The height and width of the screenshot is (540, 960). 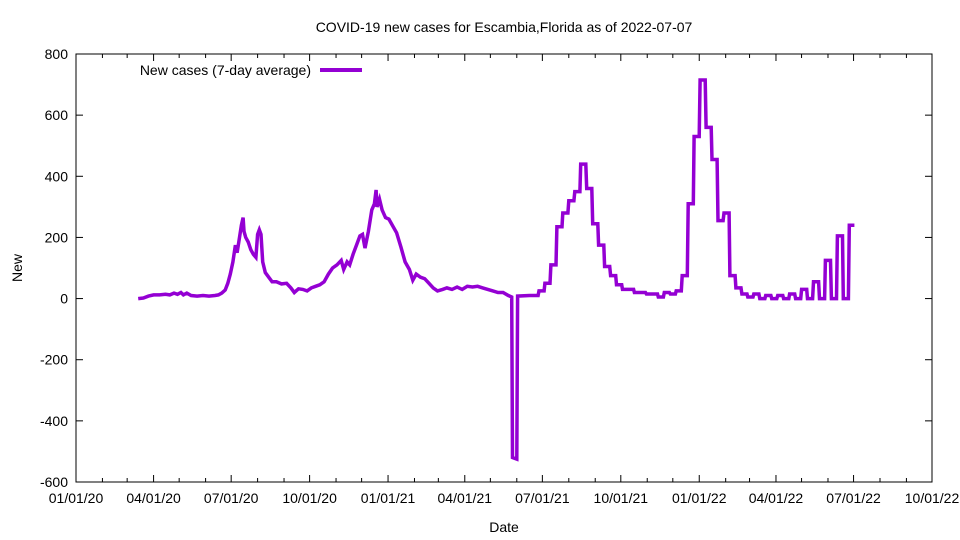 I want to click on y-tick-label: -400, so click(x=54, y=421).